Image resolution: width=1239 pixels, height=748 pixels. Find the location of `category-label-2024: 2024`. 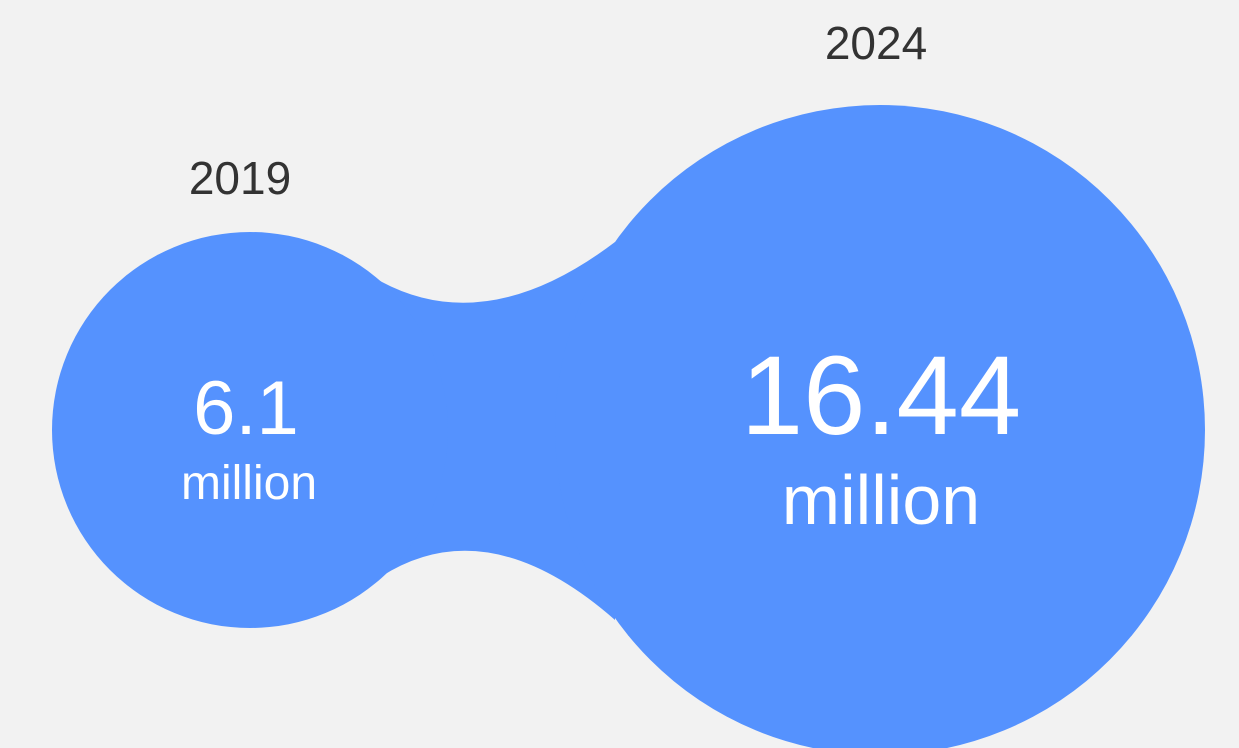

category-label-2024: 2024 is located at coordinates (876, 43).